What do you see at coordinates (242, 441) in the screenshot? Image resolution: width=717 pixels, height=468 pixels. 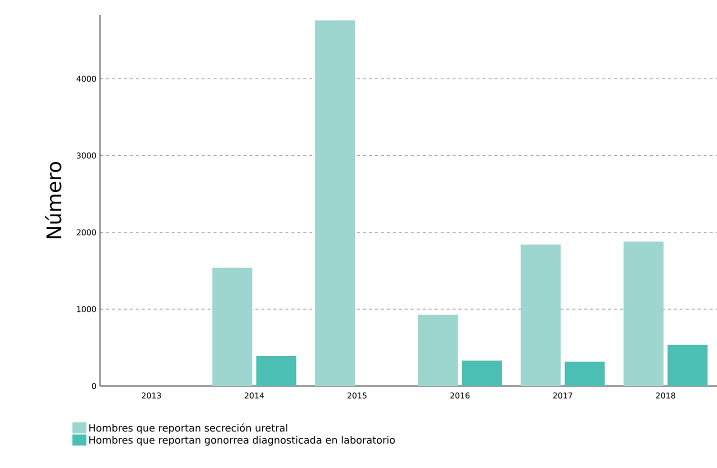 I see `legend-label: Hombres que reportan gonorrea diagnosticada en laboratorio` at bounding box center [242, 441].